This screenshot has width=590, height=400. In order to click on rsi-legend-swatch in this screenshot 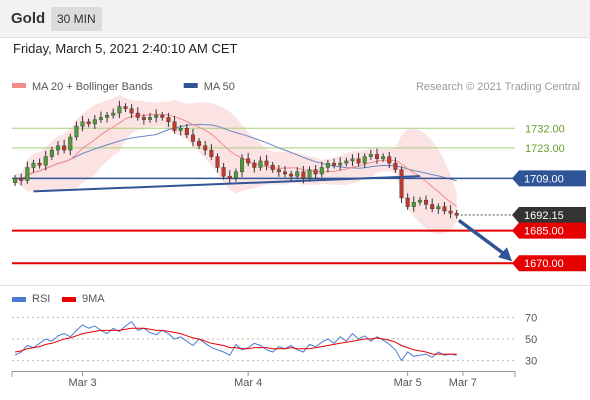, I will do `click(19, 299)`.